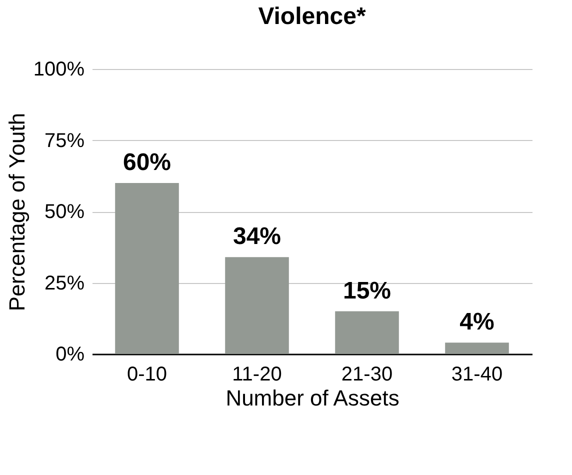 This screenshot has width=572, height=475. What do you see at coordinates (64, 212) in the screenshot?
I see `y-tick-label: 50%` at bounding box center [64, 212].